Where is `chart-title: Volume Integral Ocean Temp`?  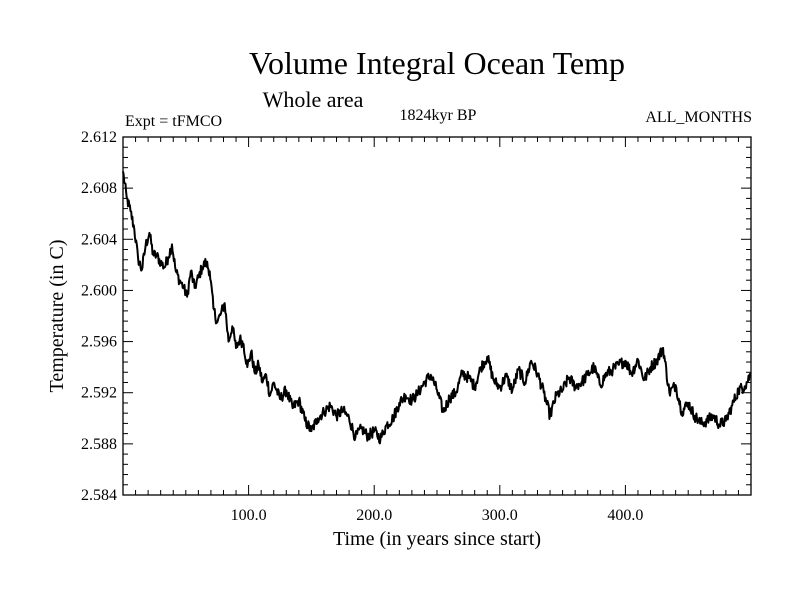
chart-title: Volume Integral Ocean Temp is located at coordinates (437, 63).